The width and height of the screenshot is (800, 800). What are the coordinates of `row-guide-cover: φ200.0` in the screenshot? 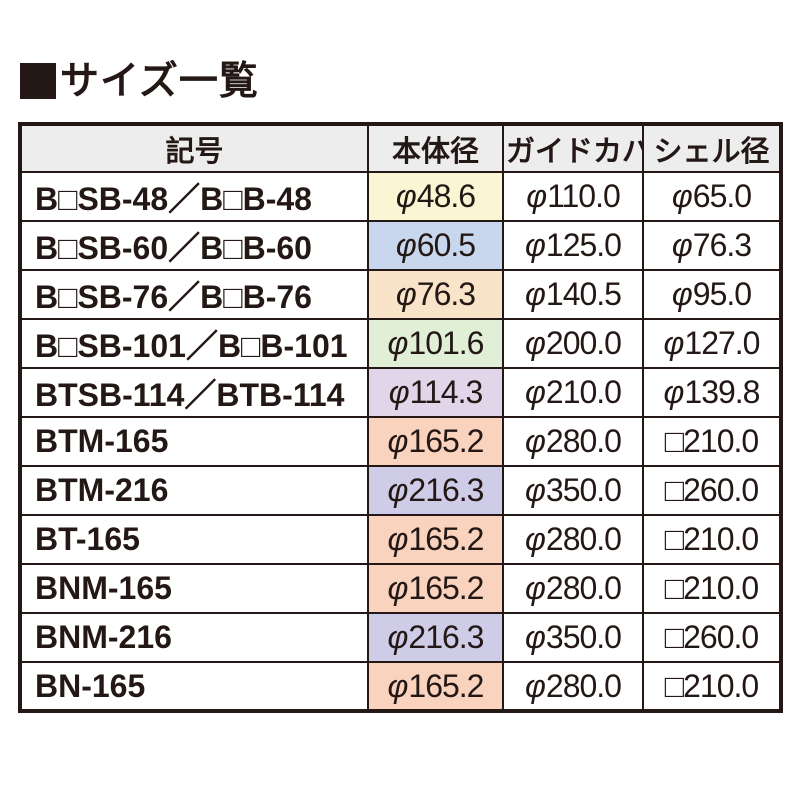 It's located at (573, 343).